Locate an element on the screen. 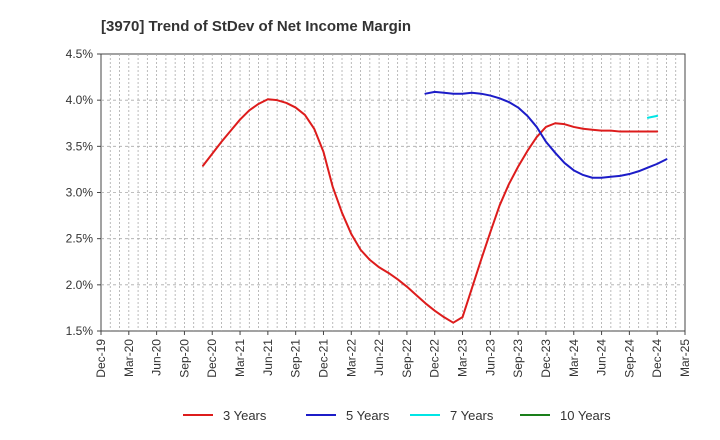 This screenshot has width=720, height=440. y-tick-label: 3.0% is located at coordinates (80, 193).